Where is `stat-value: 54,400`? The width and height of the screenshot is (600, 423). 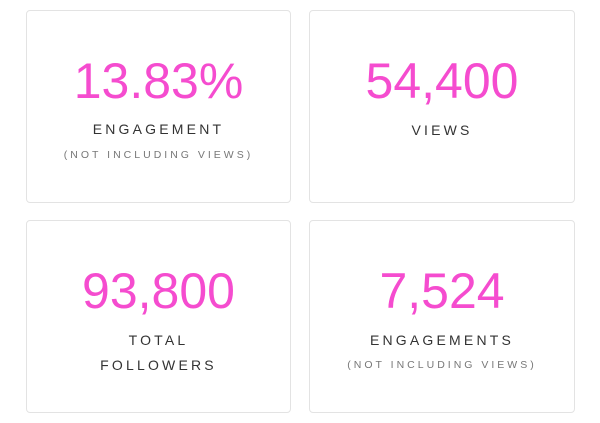
stat-value: 54,400 is located at coordinates (442, 81).